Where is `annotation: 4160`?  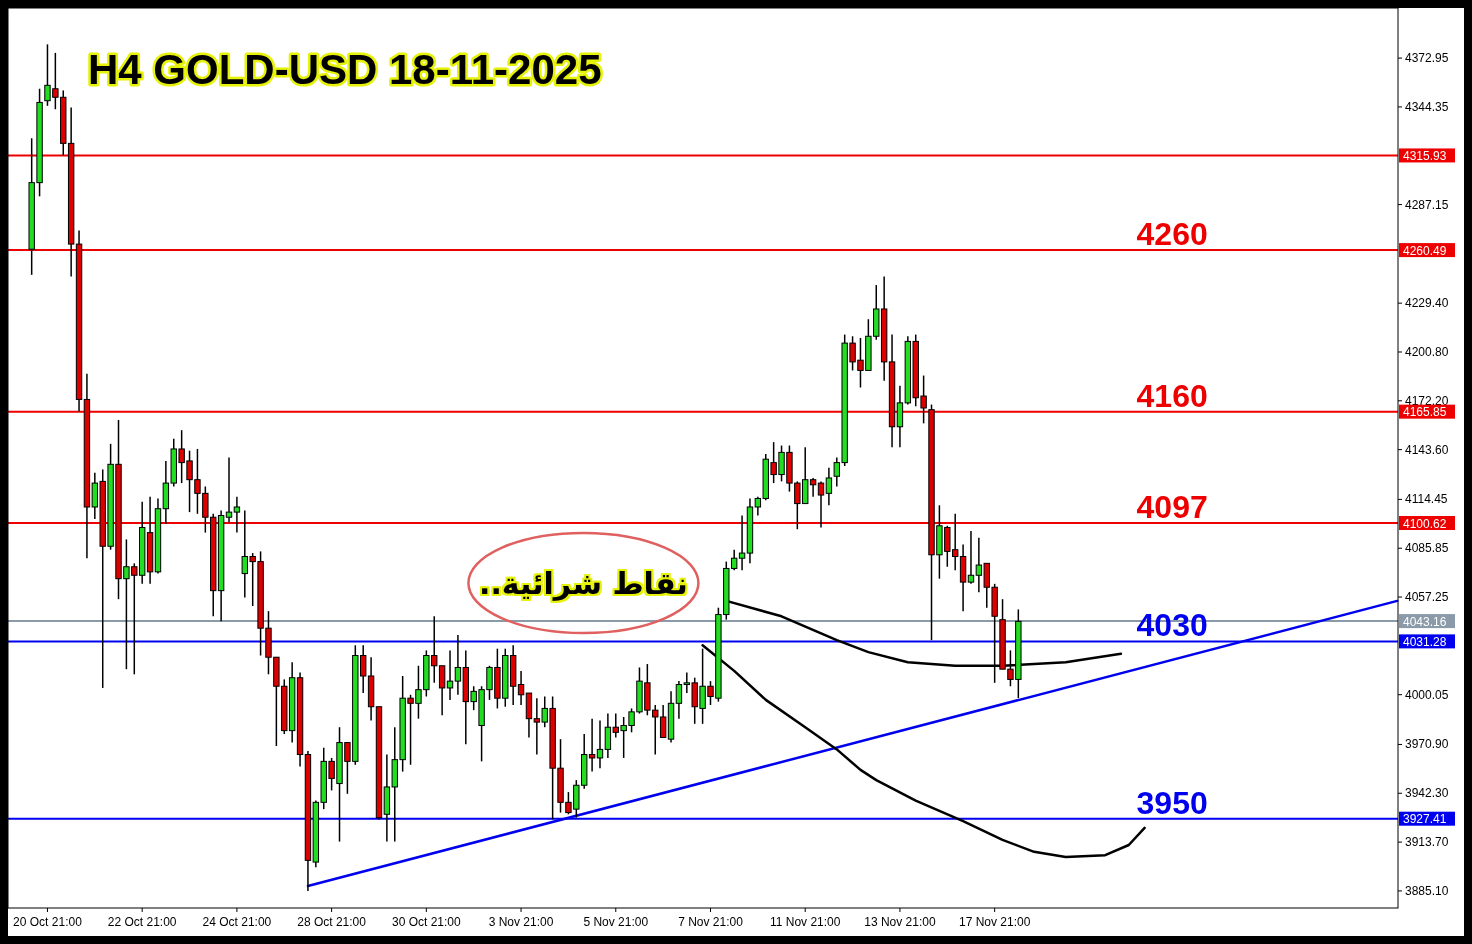 annotation: 4160 is located at coordinates (1172, 395).